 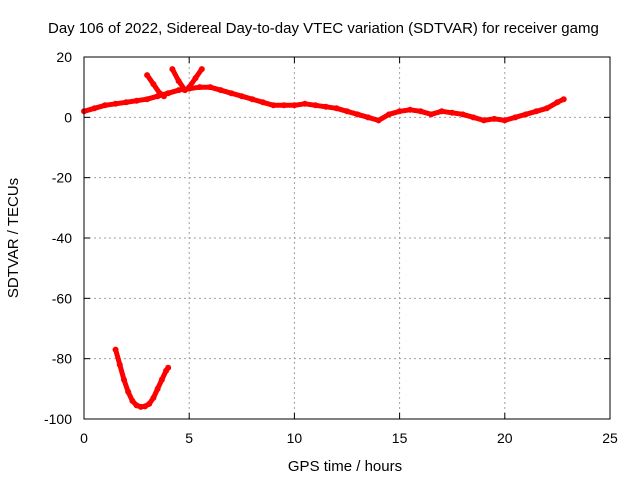 I want to click on y-tick-label: -80, so click(x=62, y=359).